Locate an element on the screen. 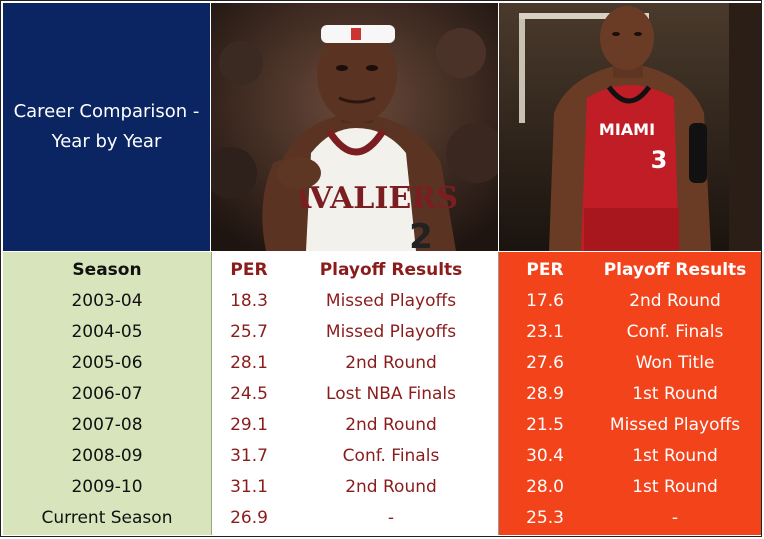 This screenshot has height=539, width=764. table-row: 28.0 1st Round is located at coordinates (630, 486).